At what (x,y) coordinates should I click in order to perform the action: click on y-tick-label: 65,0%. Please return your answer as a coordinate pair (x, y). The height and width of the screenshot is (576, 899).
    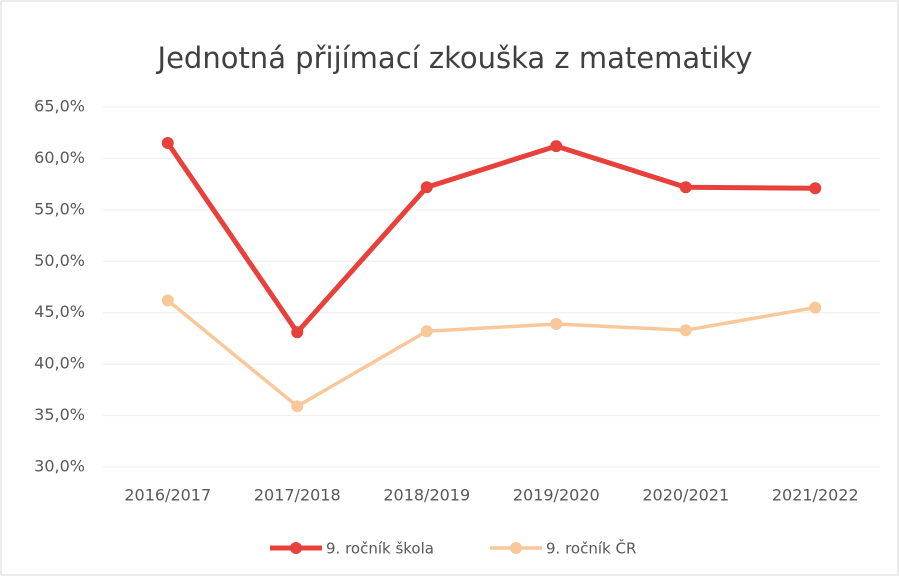
    Looking at the image, I should click on (59, 106).